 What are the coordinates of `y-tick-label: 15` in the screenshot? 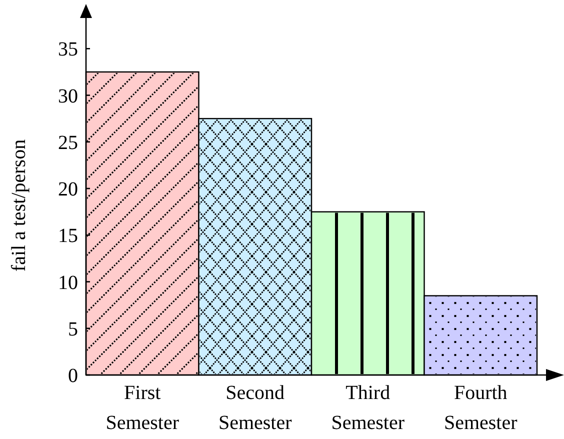 It's located at (68, 236).